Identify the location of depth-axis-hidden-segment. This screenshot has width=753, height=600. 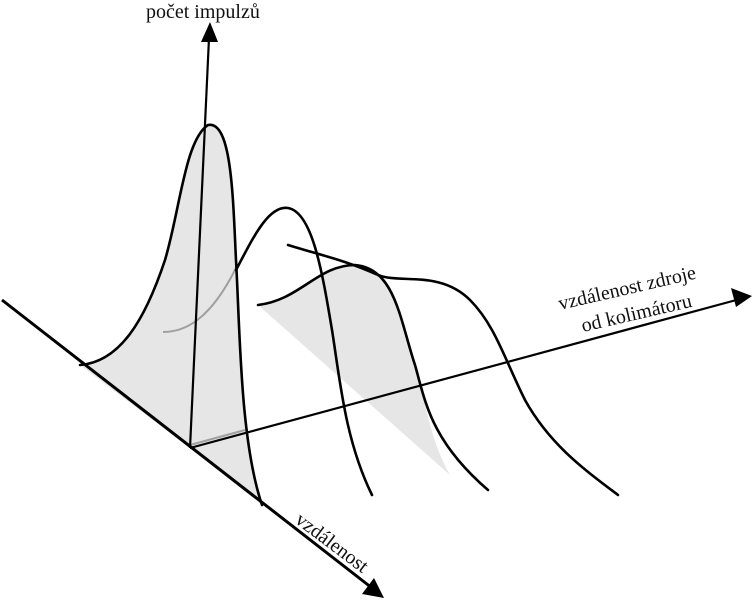
(217, 437).